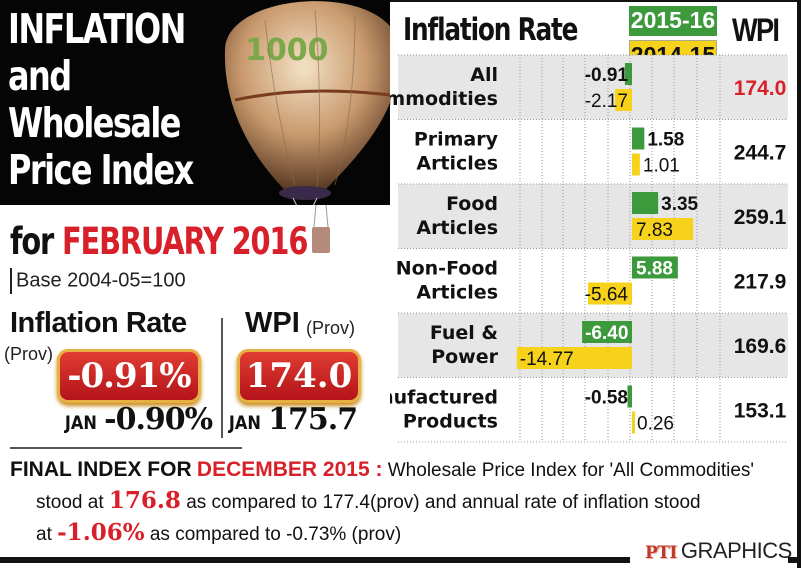 Image resolution: width=801 pixels, height=568 pixels. Describe the element at coordinates (321, 229) in the screenshot. I see `balloon-basket-icon` at that location.